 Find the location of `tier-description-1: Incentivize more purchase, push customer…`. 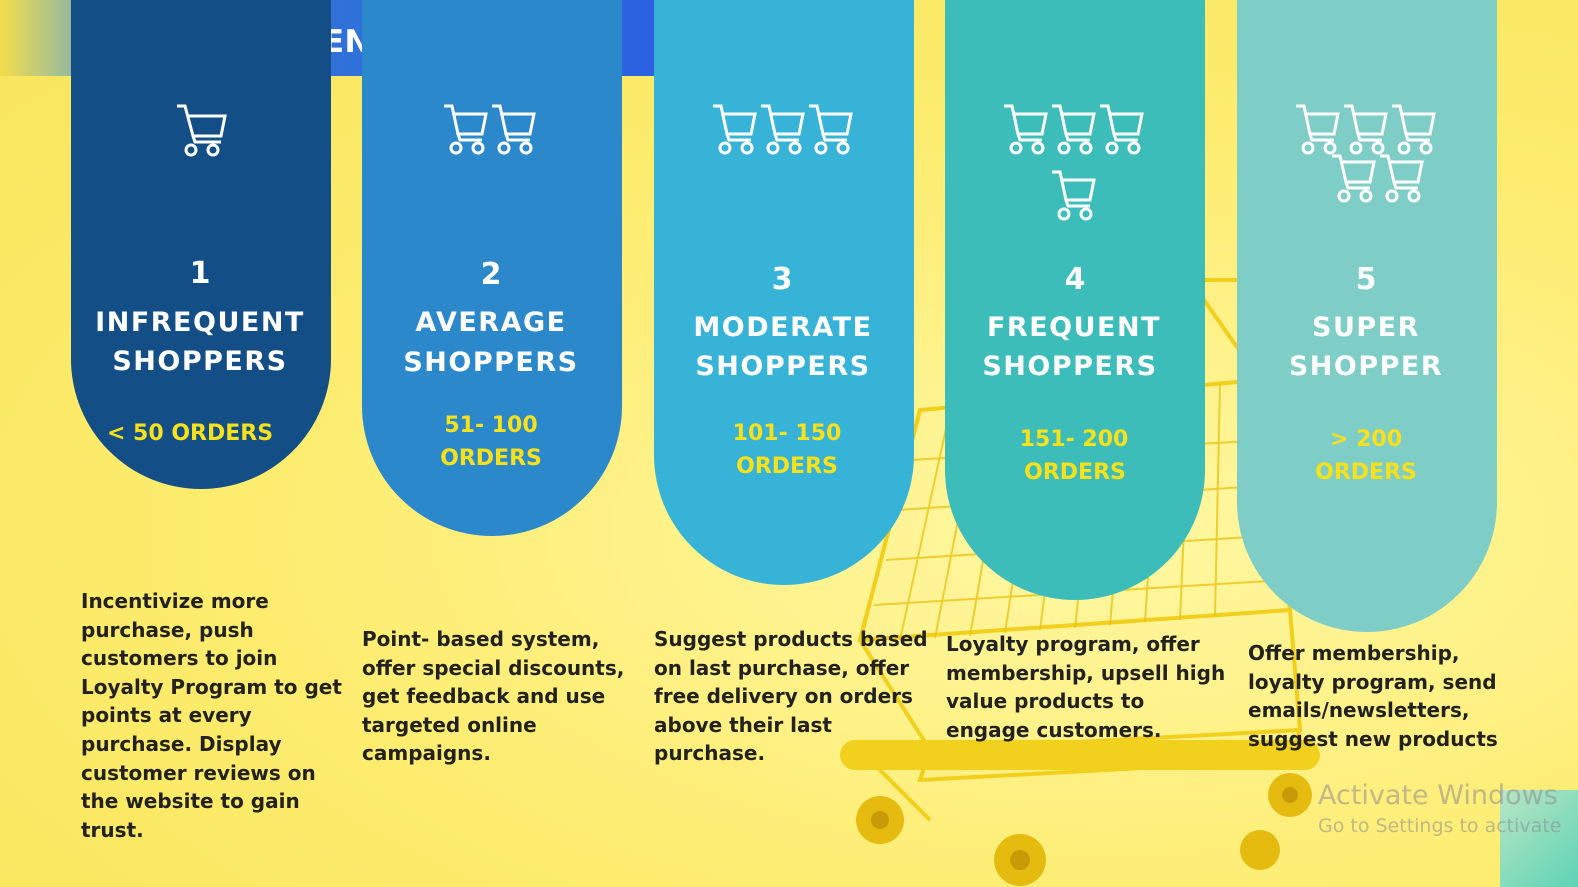

tier-description-1: Incentivize more purchase, push customer… is located at coordinates (211, 715).